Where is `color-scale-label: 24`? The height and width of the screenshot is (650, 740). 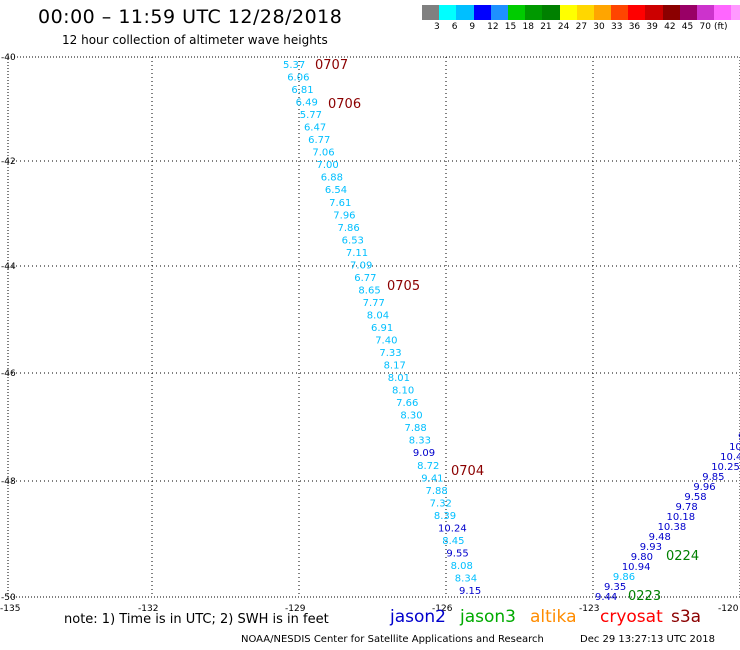 color-scale-label: 24 is located at coordinates (563, 27).